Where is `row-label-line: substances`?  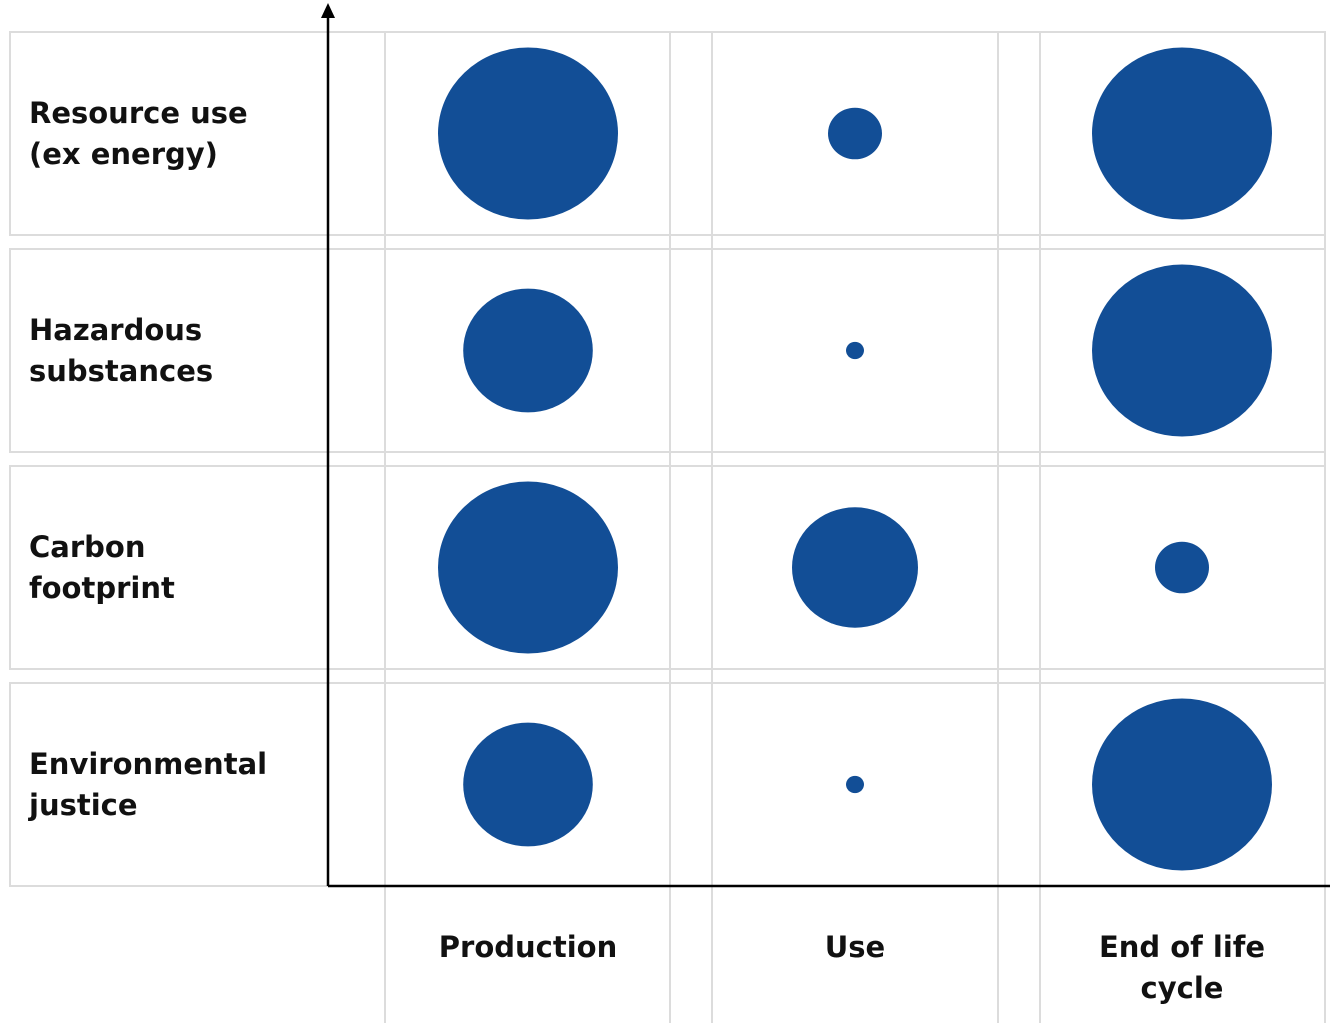 row-label-line: substances is located at coordinates (121, 371).